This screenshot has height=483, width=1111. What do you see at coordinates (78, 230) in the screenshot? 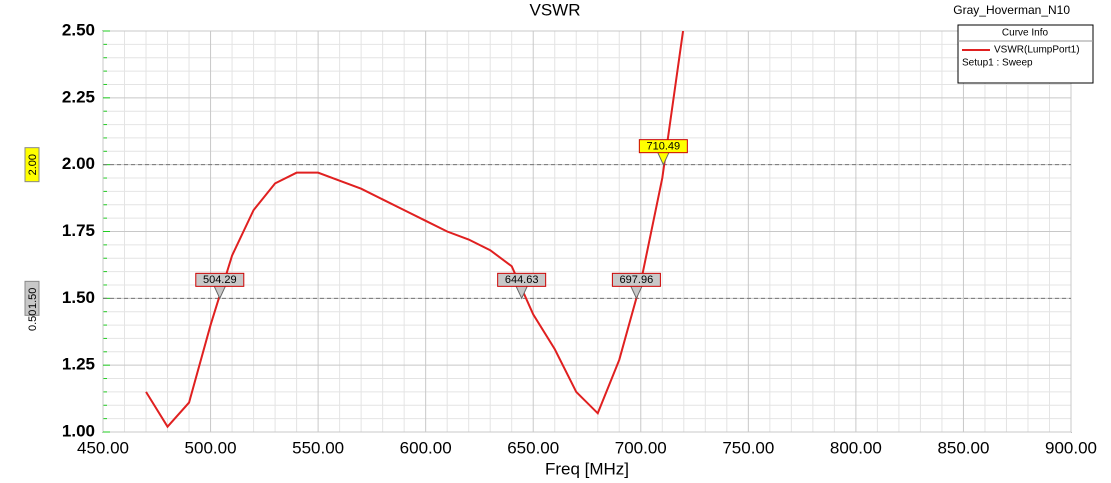
I see `y-tick-label: 1.75` at bounding box center [78, 230].